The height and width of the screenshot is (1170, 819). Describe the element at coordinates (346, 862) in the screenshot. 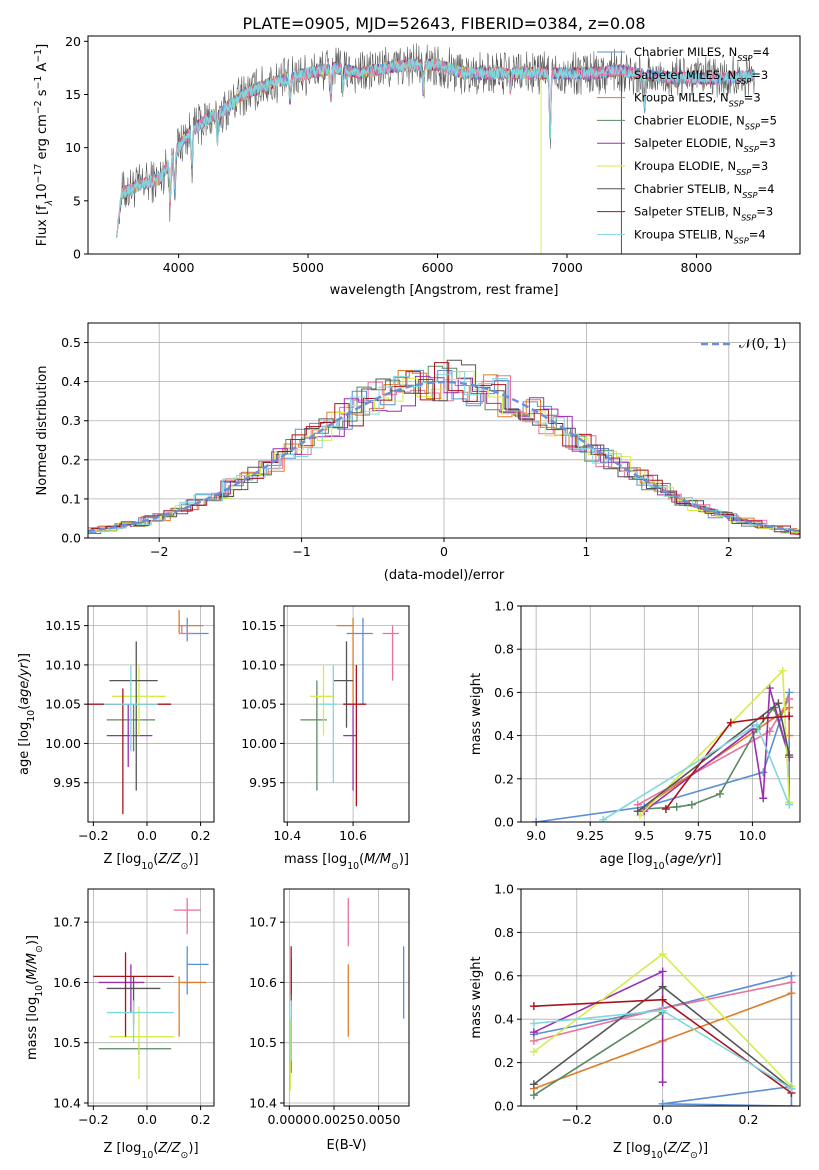

I see `x-axis-label: mass [log10(M/M⊙)]` at that location.